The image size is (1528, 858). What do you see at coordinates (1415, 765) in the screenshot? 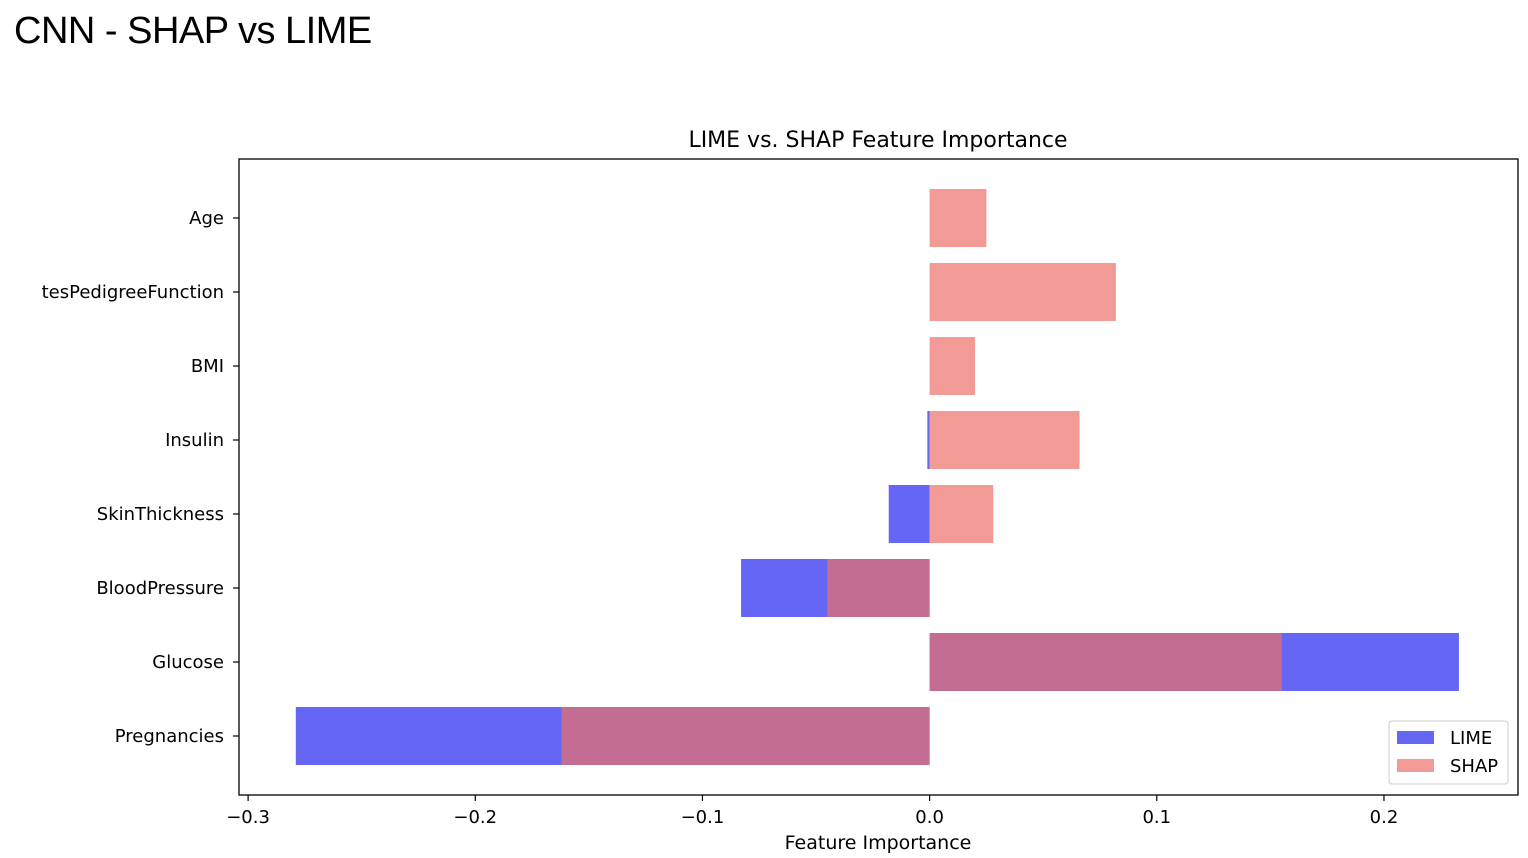
I see `legend-swatch-shap` at bounding box center [1415, 765].